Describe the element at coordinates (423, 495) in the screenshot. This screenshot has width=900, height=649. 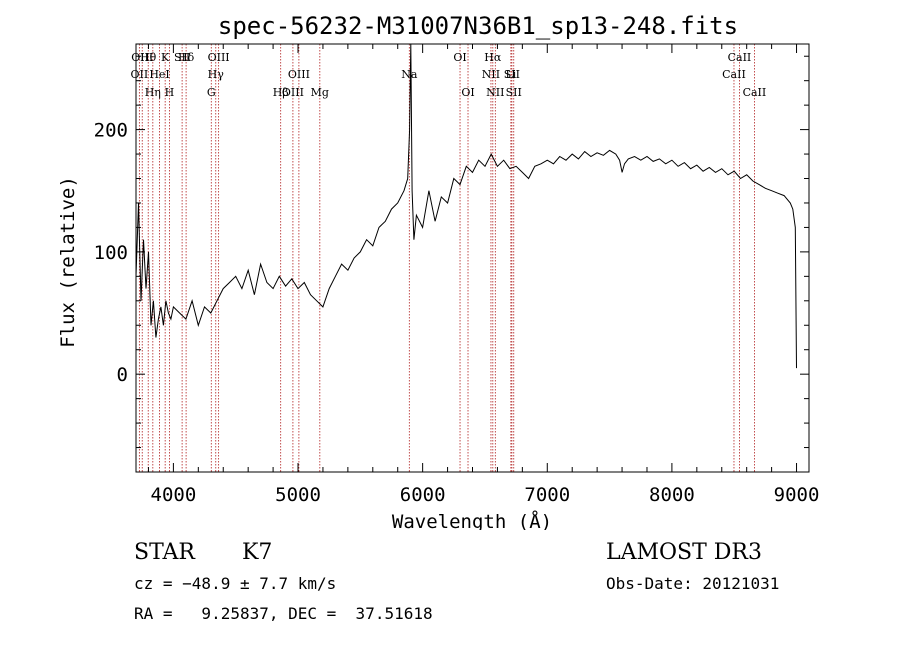
I see `x-tick-label: 6000` at that location.